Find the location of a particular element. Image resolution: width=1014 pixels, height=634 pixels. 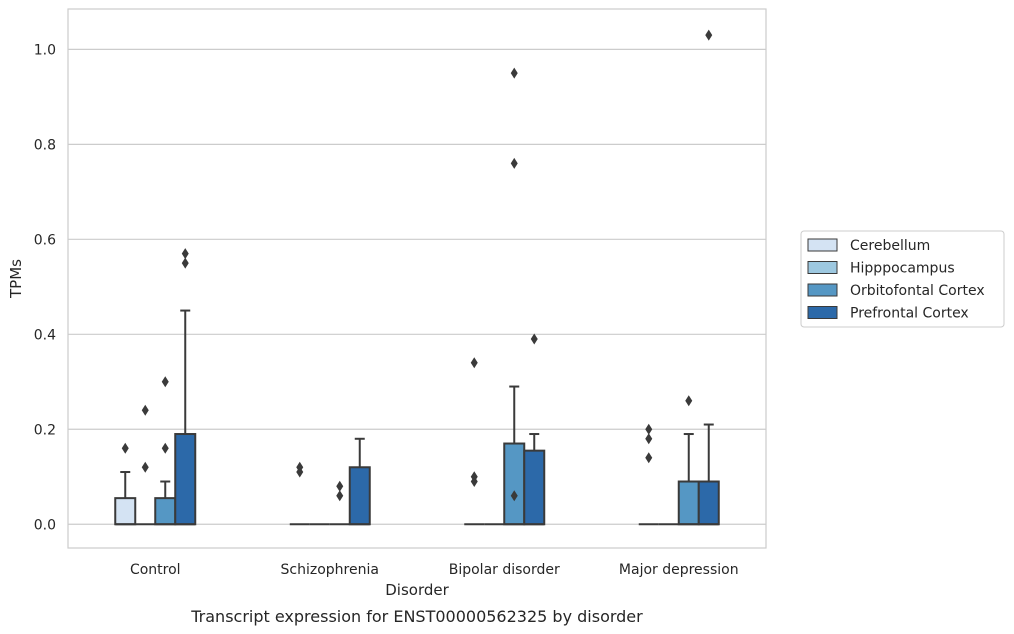

y-tick-label: 0.8 is located at coordinates (45, 145).